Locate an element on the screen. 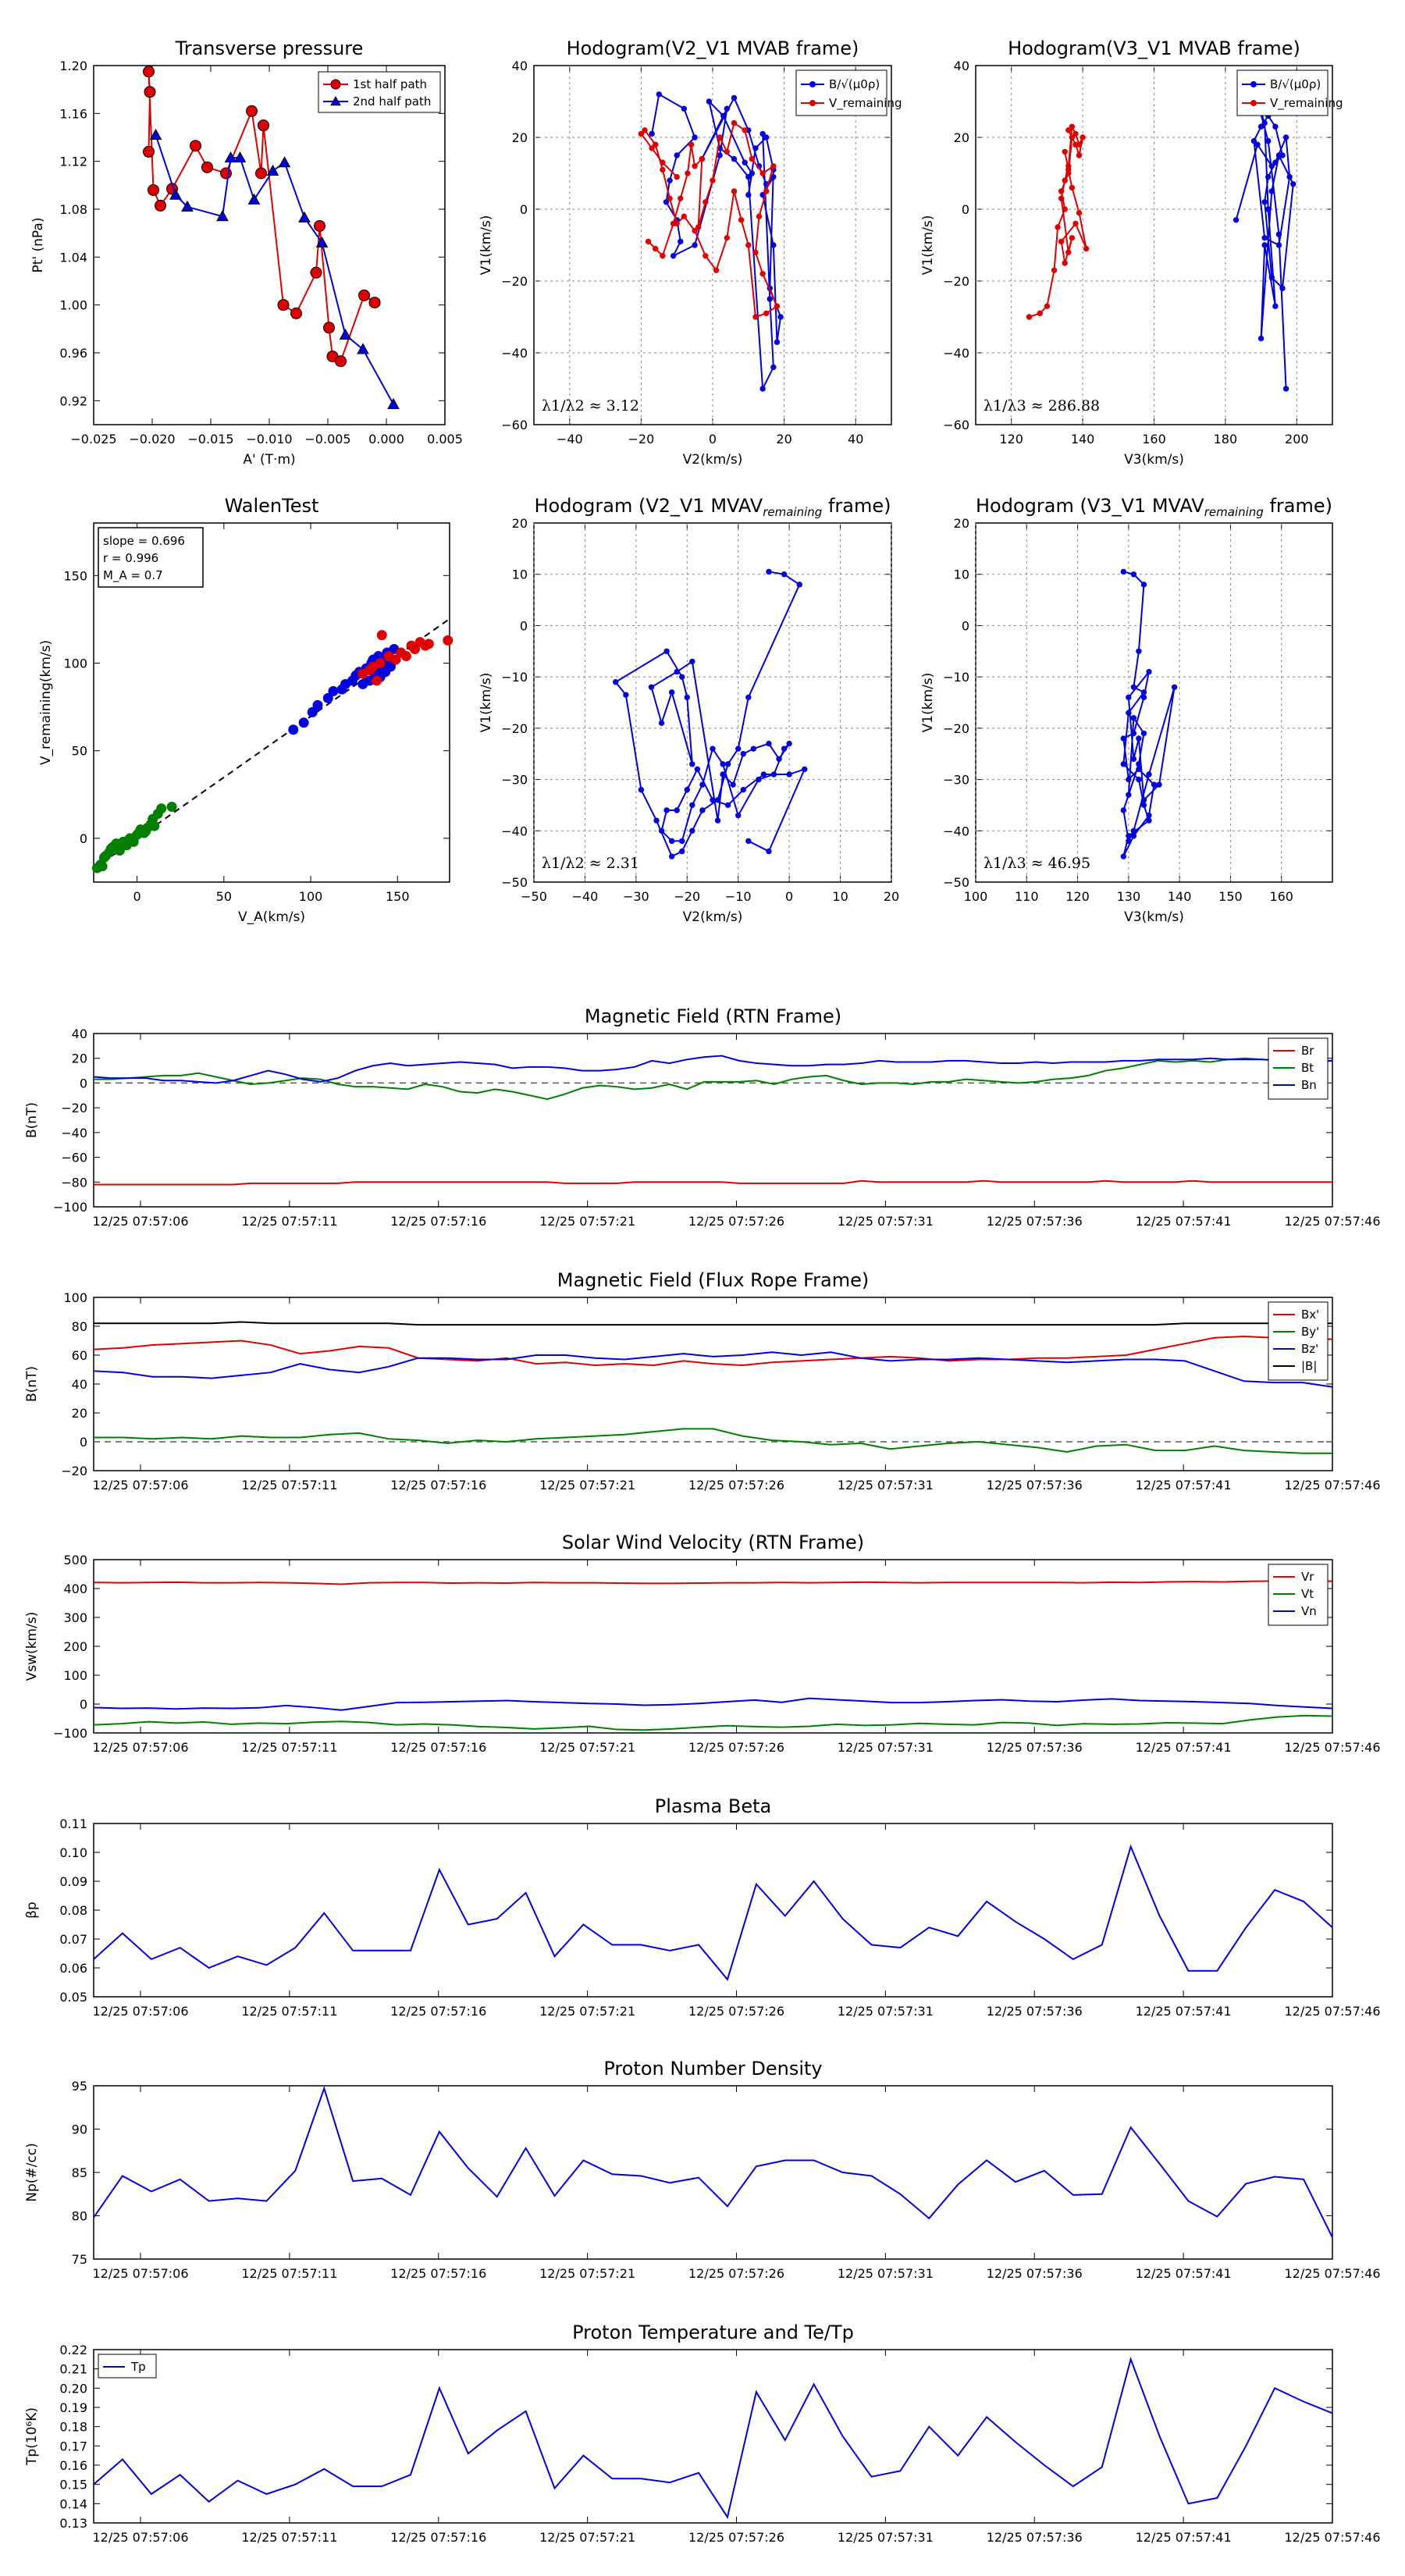 The image size is (1405, 2576). y-axis-label: Np(#/cc) is located at coordinates (32, 2172).